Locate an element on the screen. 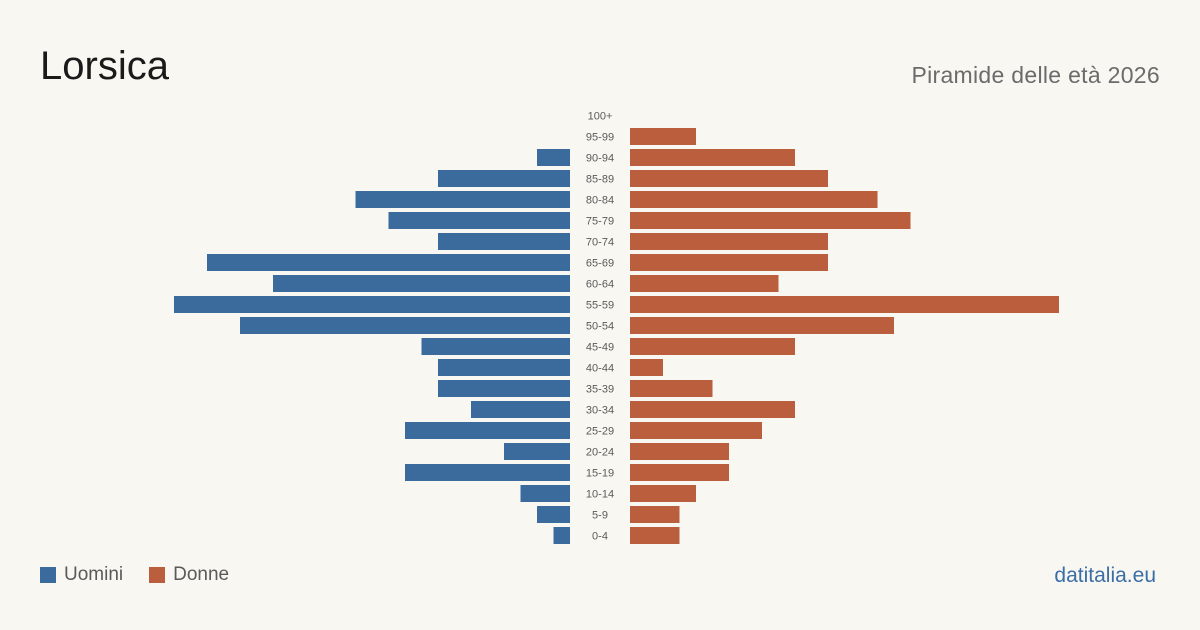 The height and width of the screenshot is (630, 1200). age-group-label: 50-54 is located at coordinates (600, 327).